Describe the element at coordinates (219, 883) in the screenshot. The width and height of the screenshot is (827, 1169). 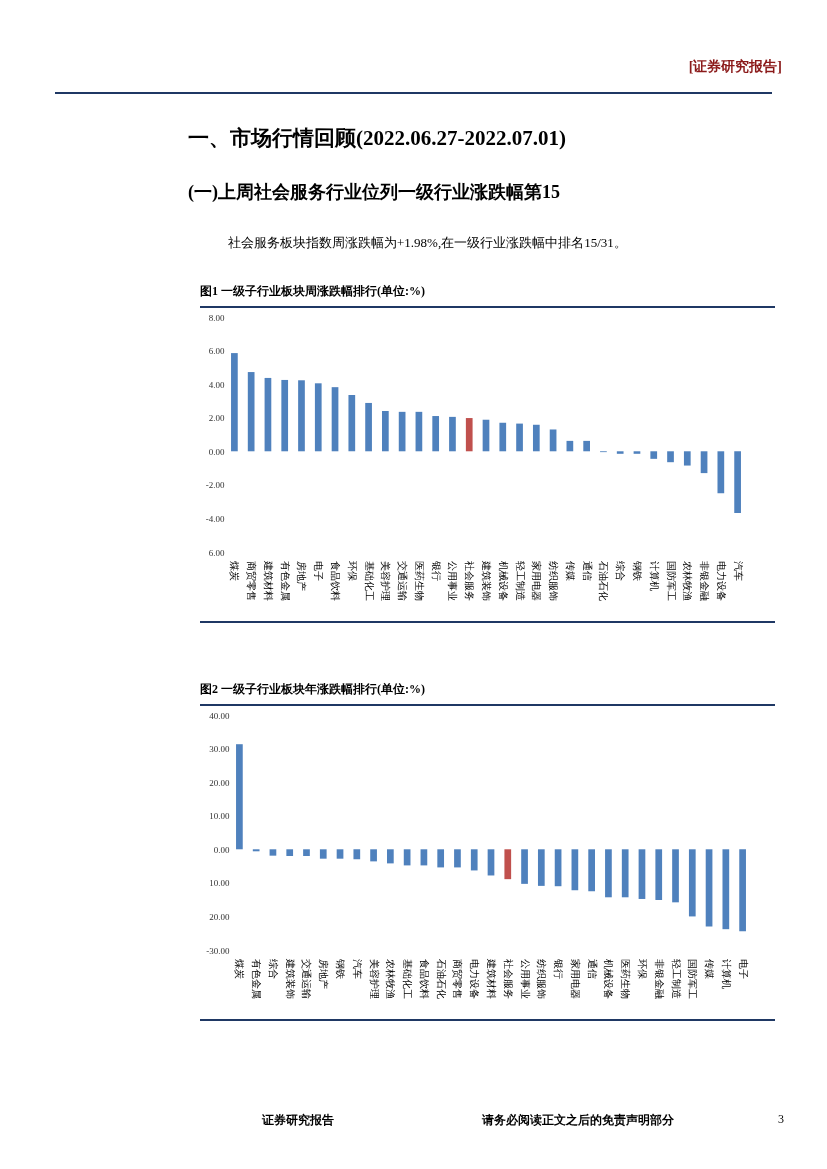
I see `y-tick-label: 10.00` at that location.